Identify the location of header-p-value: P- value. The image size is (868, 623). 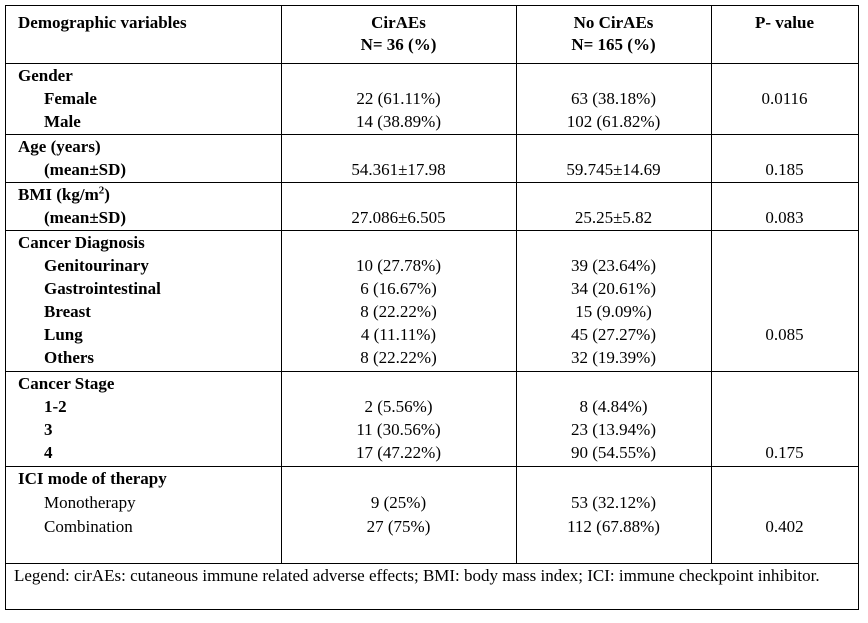
(784, 22).